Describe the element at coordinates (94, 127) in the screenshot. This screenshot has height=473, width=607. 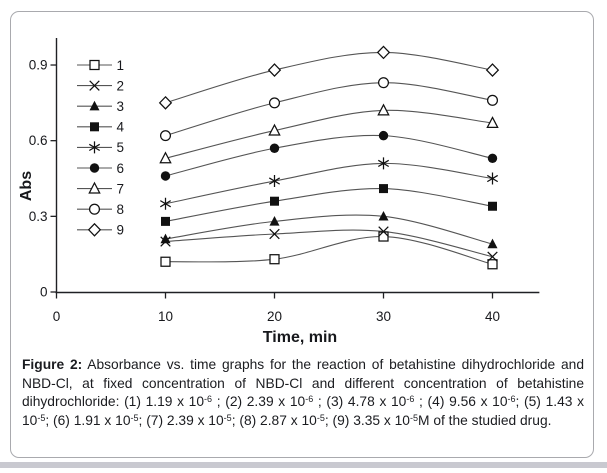
I see `legend-marker-square-filled-icon` at that location.